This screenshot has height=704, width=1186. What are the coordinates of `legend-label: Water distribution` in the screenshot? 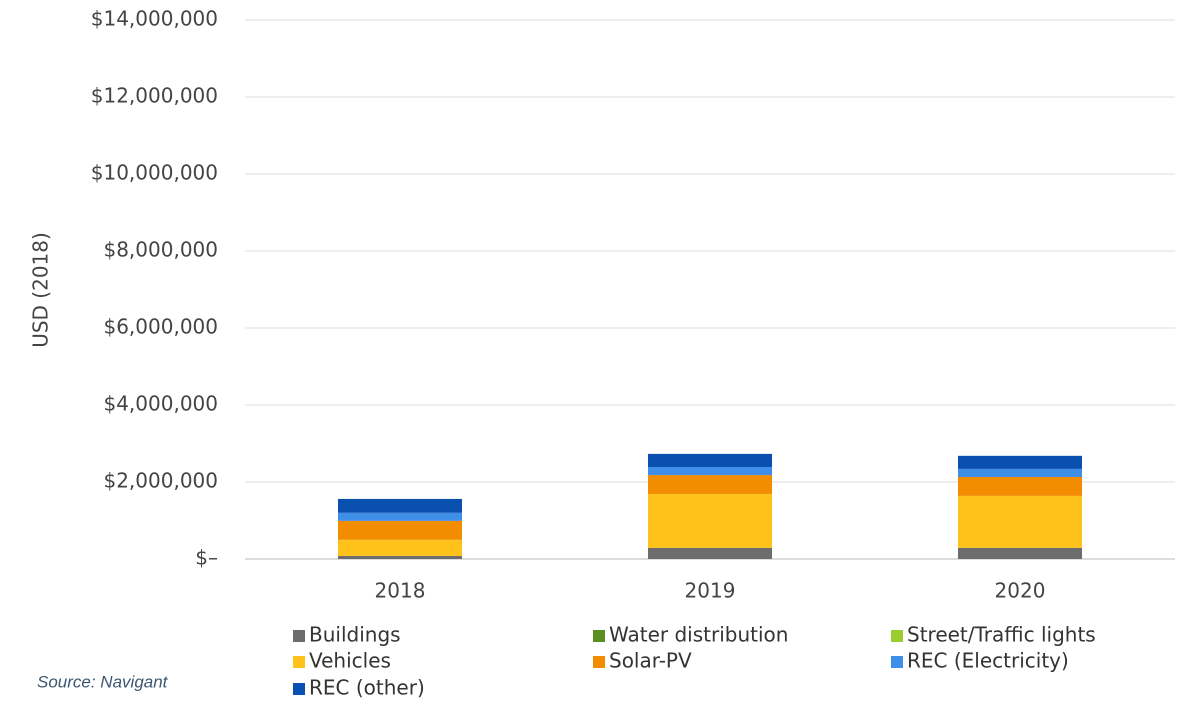 It's located at (698, 635).